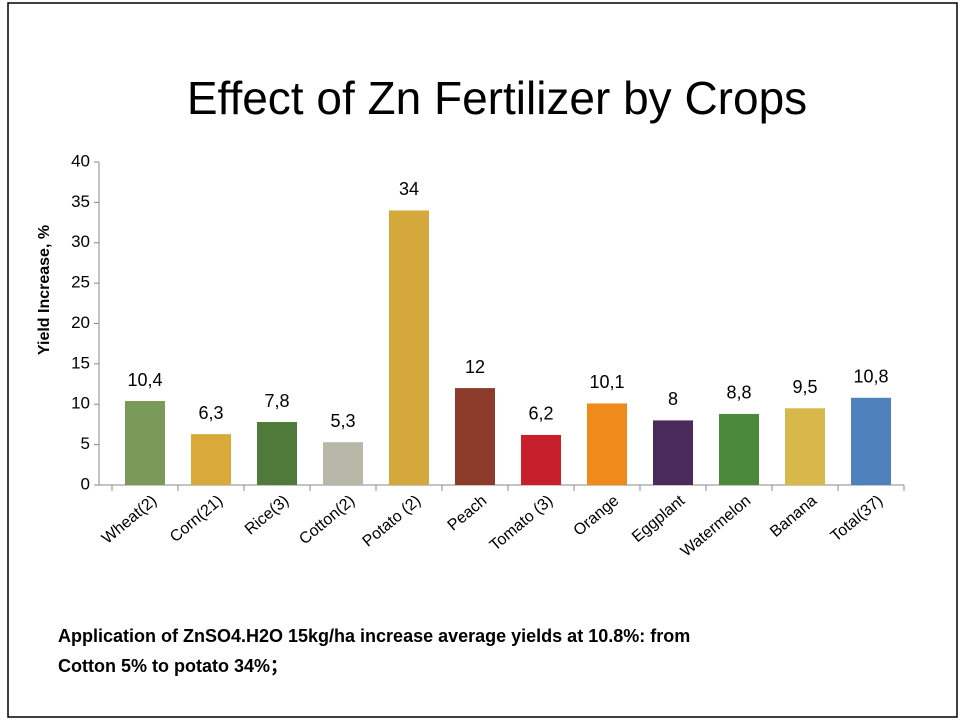 Image resolution: width=965 pixels, height=722 pixels. What do you see at coordinates (80, 362) in the screenshot?
I see `y-tick-label: 15` at bounding box center [80, 362].